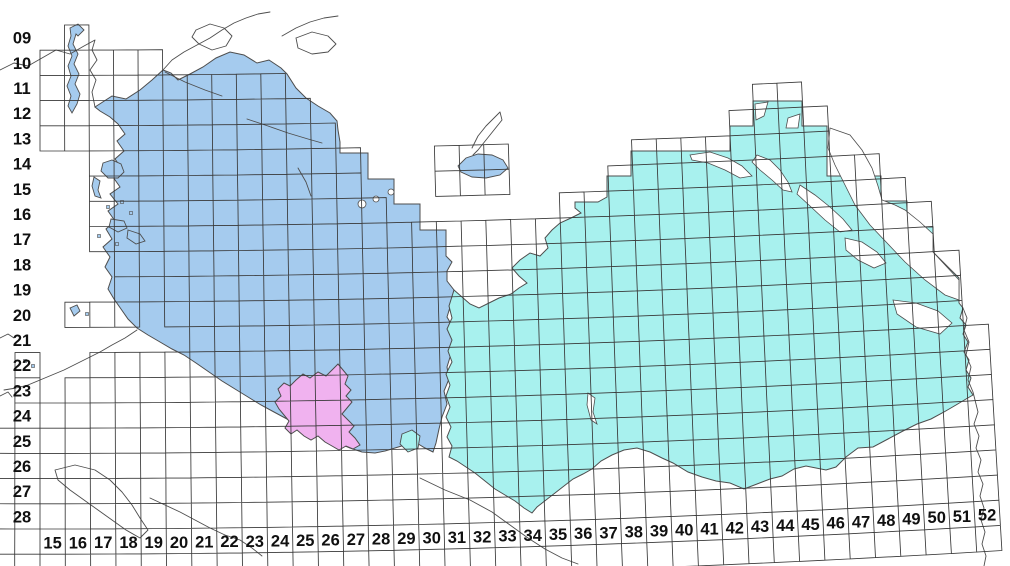 This screenshot has height=566, width=1010. I want to click on col-label: 46, so click(836, 524).